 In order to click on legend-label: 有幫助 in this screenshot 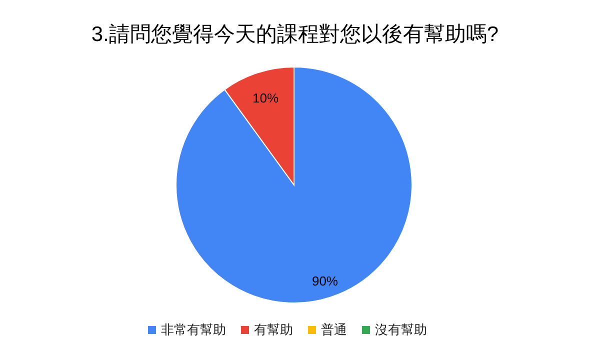, I will do `click(273, 329)`.